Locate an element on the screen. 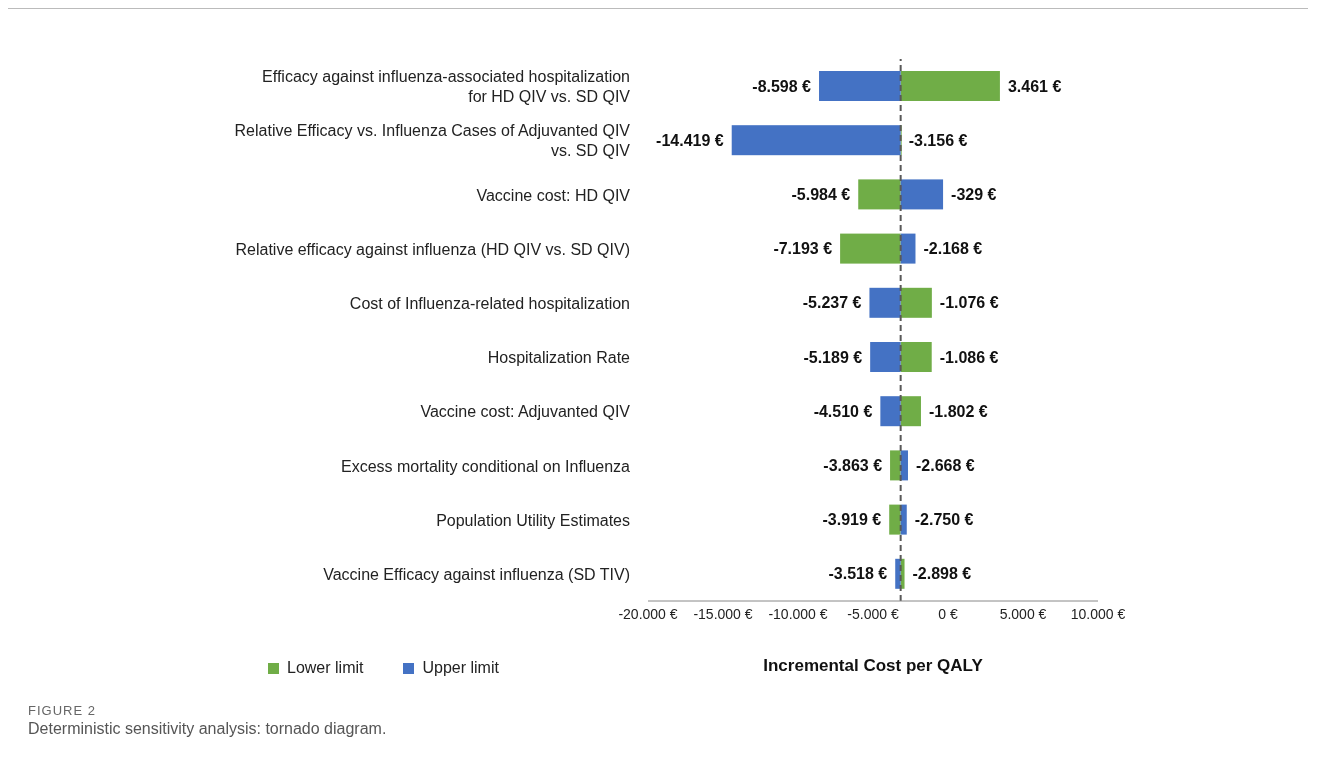  data-label: -14.419 € is located at coordinates (690, 140).